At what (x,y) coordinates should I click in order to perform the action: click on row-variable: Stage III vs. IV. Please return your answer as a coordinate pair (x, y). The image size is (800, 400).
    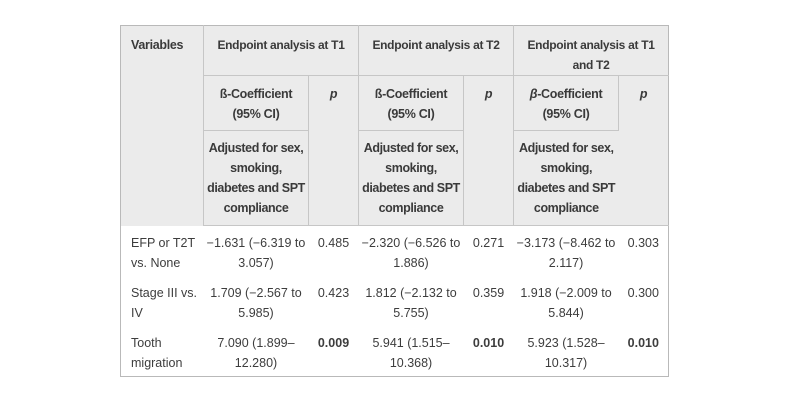
    Looking at the image, I should click on (164, 303).